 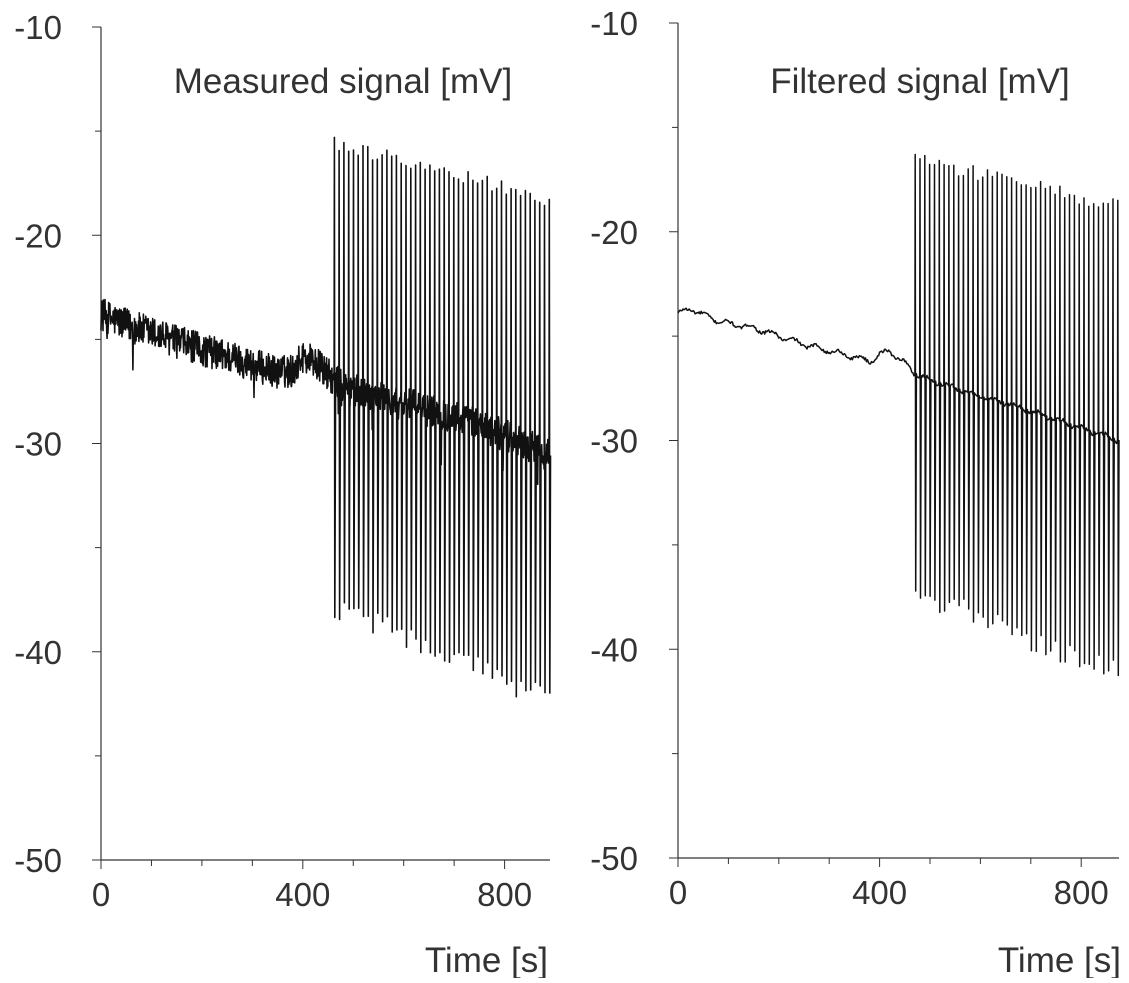 What do you see at coordinates (343, 81) in the screenshot?
I see `panel-title: Measured signal [mV]` at bounding box center [343, 81].